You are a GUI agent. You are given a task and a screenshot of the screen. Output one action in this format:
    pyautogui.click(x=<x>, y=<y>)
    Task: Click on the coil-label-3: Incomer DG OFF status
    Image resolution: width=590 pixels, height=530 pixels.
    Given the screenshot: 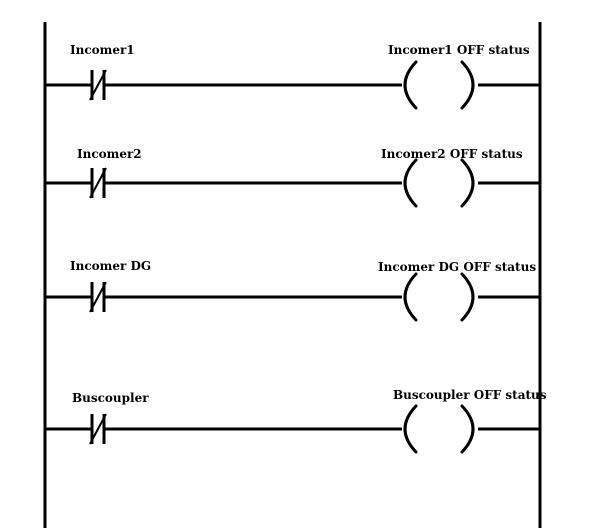 What is the action you would take?
    pyautogui.click(x=457, y=267)
    